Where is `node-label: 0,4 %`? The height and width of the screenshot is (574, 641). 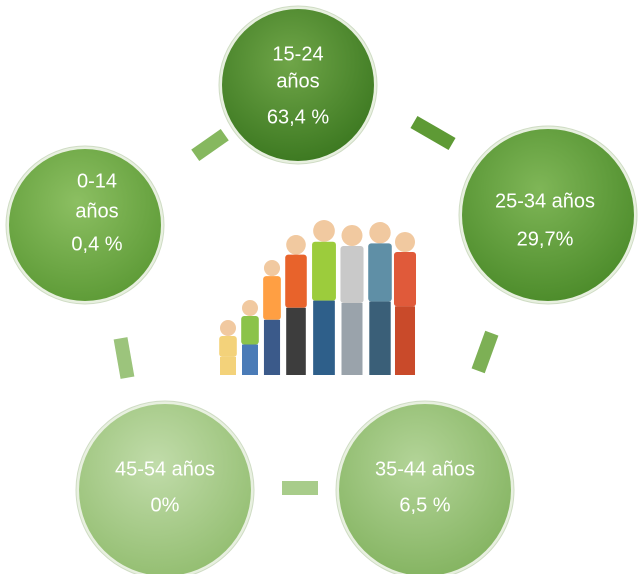
node-label: 0,4 % is located at coordinates (96, 244).